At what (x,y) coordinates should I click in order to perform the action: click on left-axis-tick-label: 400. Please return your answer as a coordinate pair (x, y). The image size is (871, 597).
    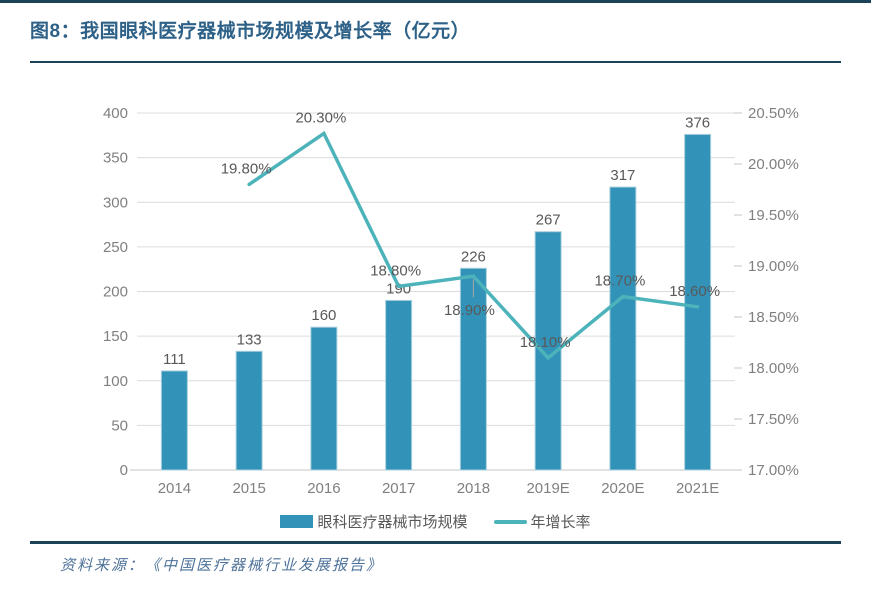
    Looking at the image, I should click on (115, 113).